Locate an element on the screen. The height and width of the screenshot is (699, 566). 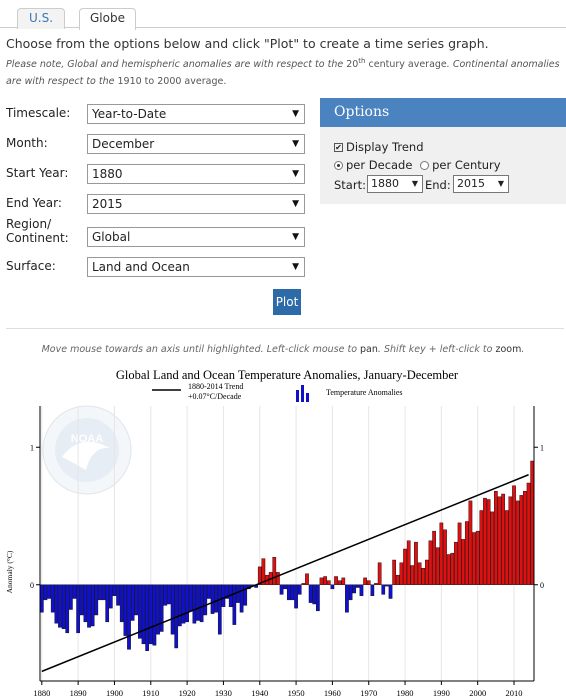
end-year-select: 2015 ▼ is located at coordinates (196, 204).